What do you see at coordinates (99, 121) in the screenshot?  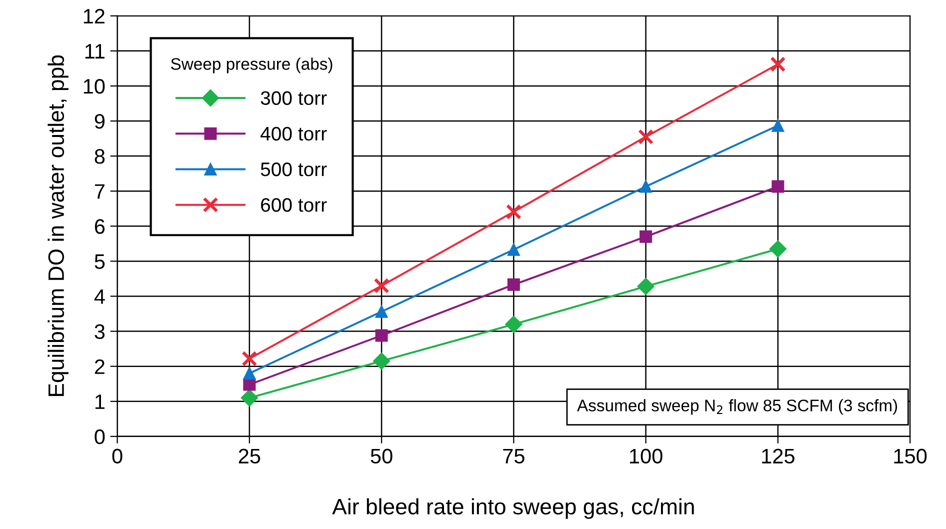 I see `y-tick-label: 9` at bounding box center [99, 121].